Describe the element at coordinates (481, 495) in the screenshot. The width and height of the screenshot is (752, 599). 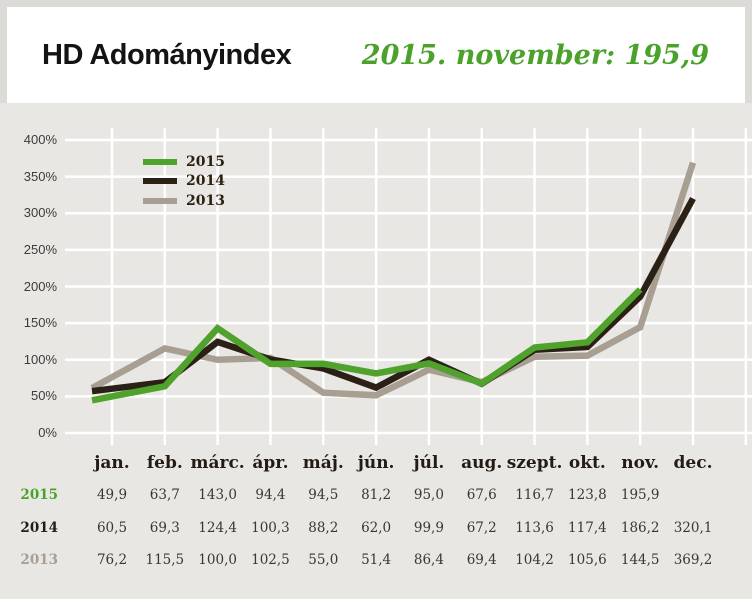
I see `table-cell: 67,6` at that location.